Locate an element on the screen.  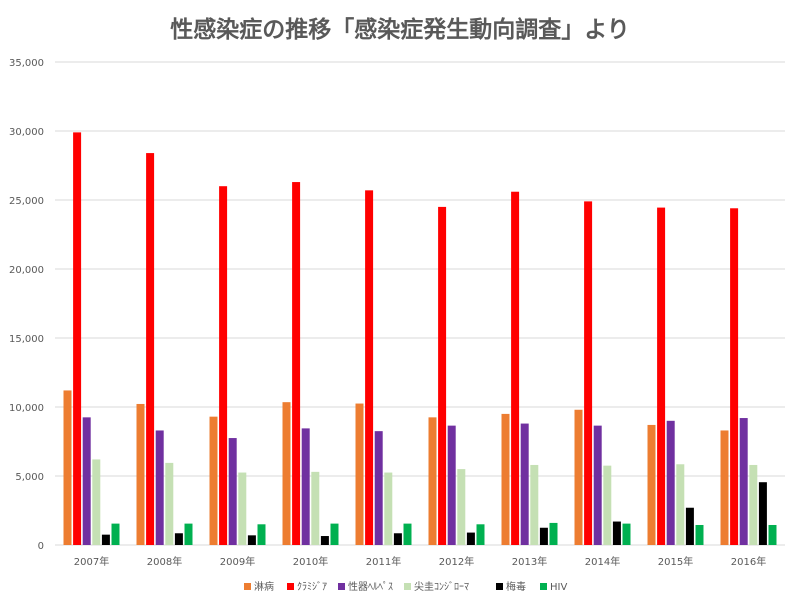
y-tick-label: 5,000 is located at coordinates (29, 477).